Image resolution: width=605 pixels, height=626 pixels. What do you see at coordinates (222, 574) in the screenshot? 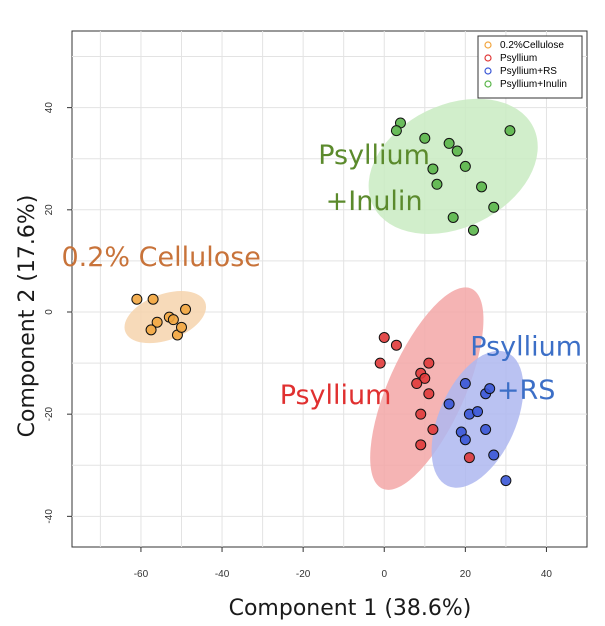
I see `x-tick-label: -40` at bounding box center [222, 574].